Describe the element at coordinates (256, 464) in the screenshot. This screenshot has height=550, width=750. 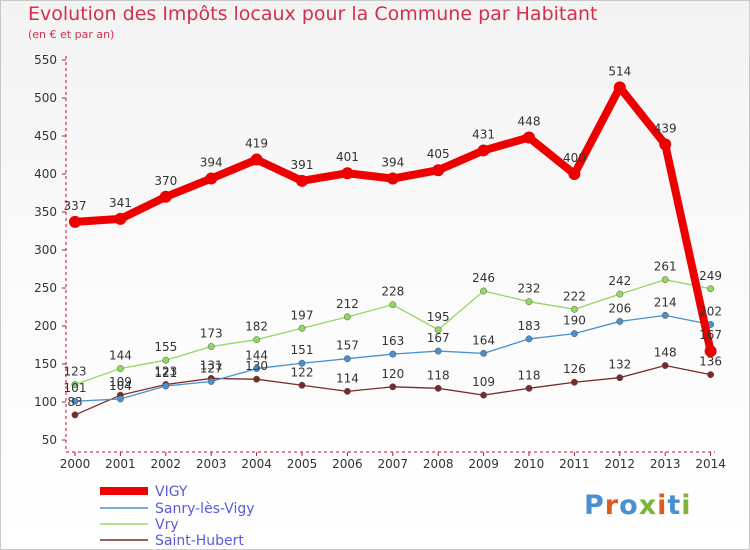
I see `x-tick-label: 2004` at that location.